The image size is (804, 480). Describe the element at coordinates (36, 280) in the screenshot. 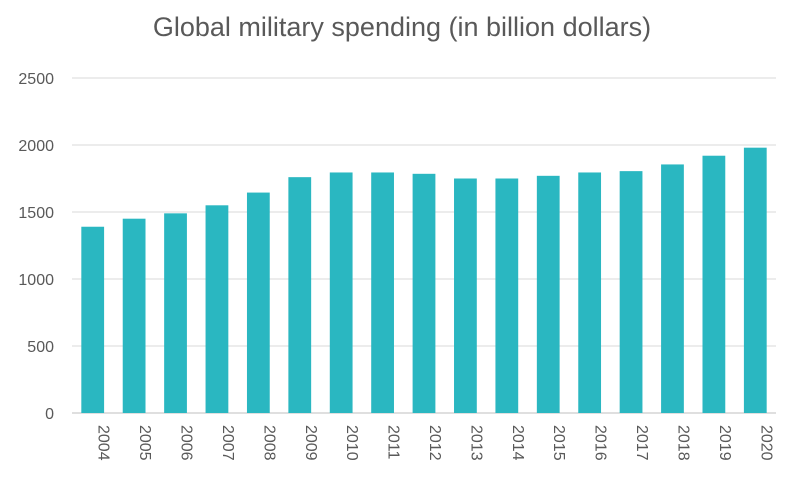

I see `y-tick-label: 1000` at that location.